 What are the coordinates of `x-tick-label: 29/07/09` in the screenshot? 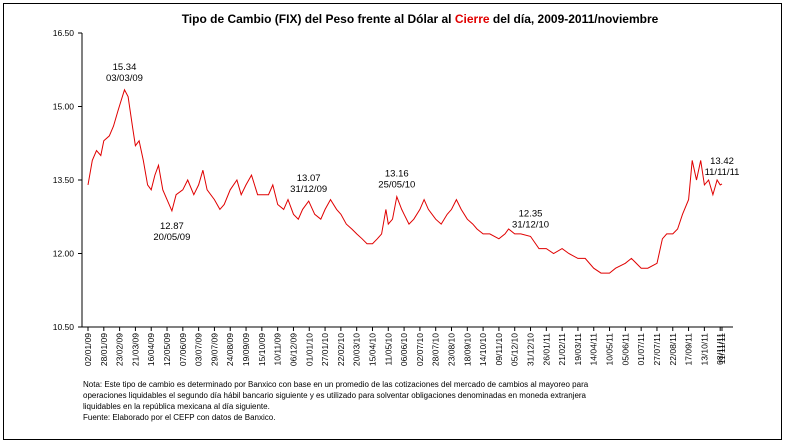 It's located at (214, 349).